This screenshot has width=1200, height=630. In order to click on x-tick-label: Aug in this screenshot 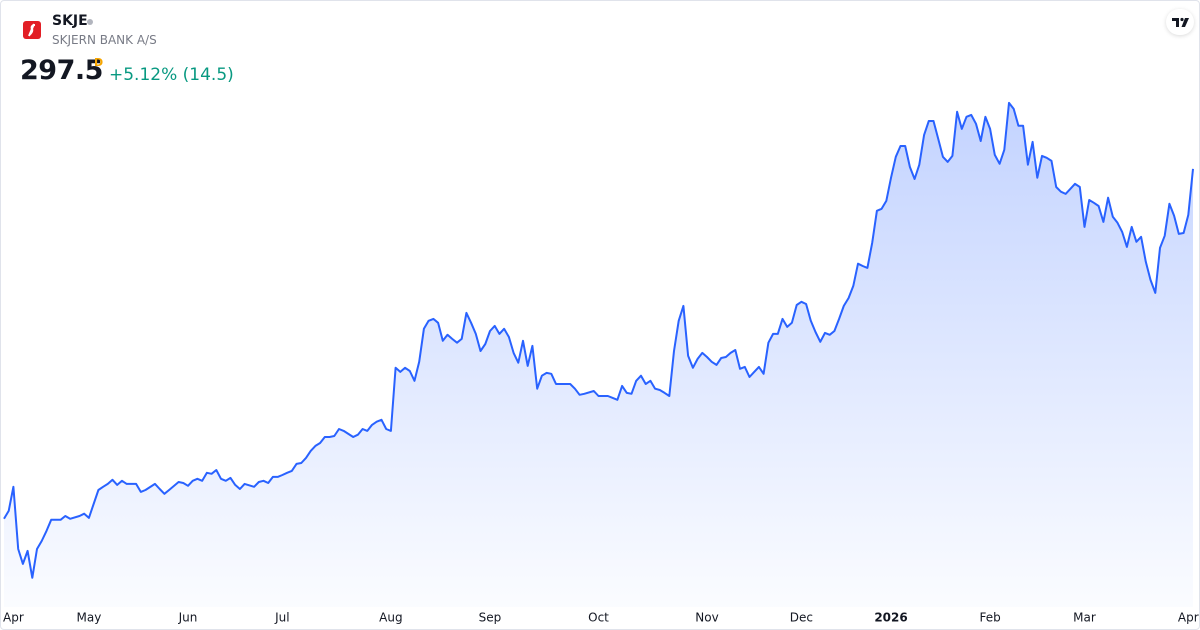, I will do `click(390, 618)`.